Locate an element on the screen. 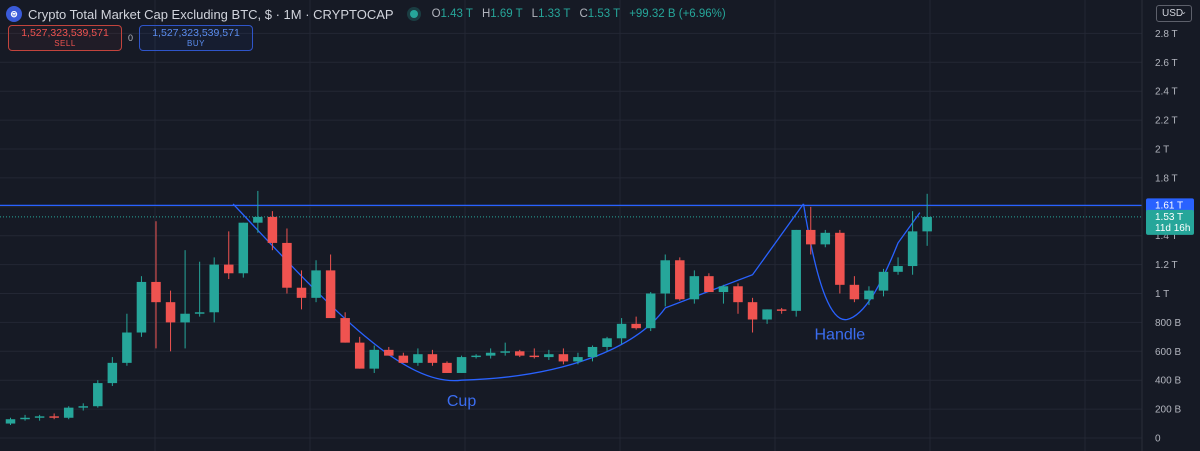 The height and width of the screenshot is (451, 1200). resistance-price-tag: 1.61 T is located at coordinates (1170, 205).